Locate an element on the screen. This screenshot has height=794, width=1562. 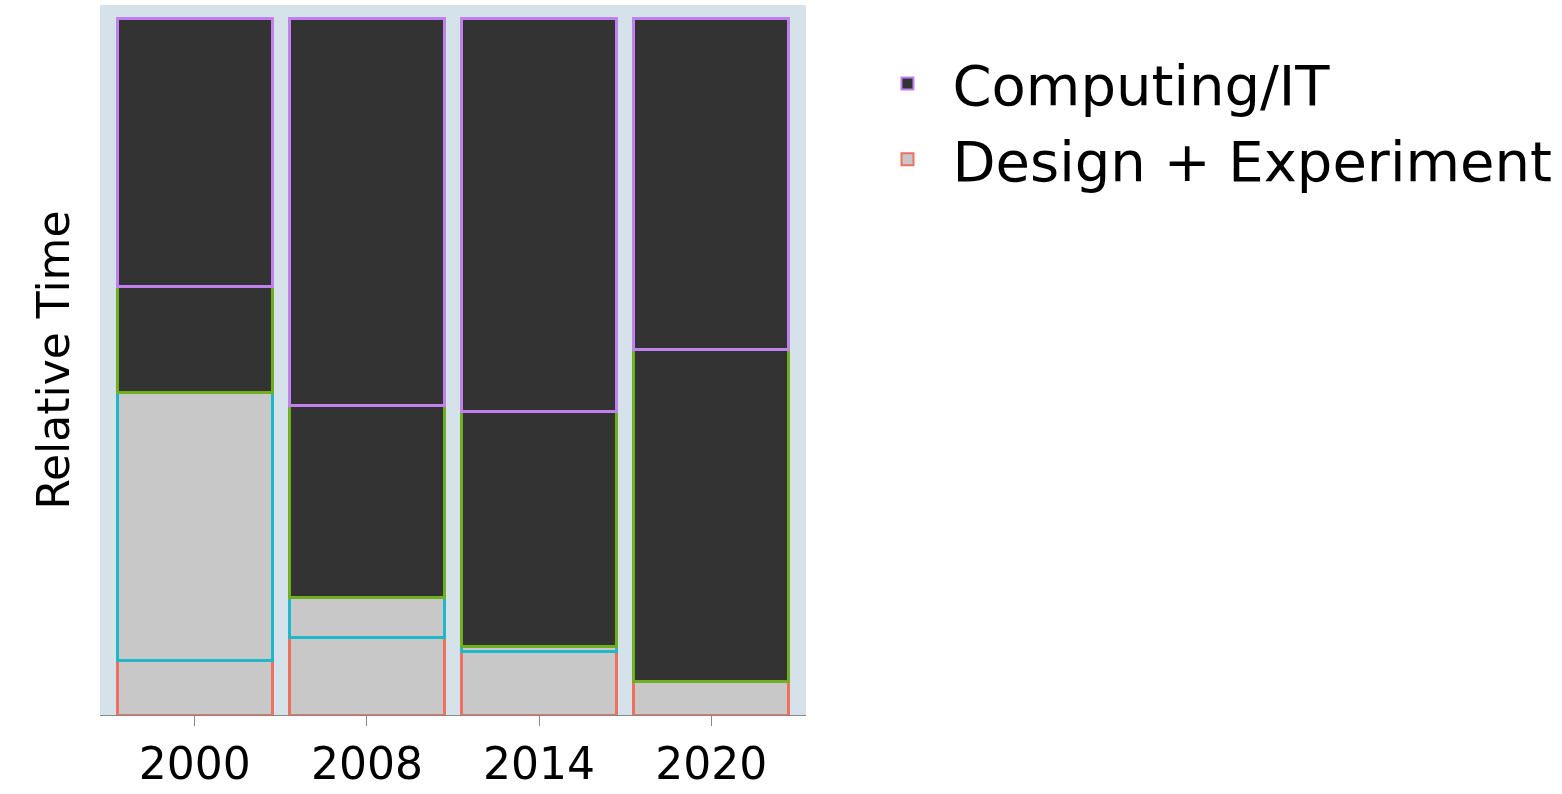
y-axis-title: Relative Time is located at coordinates (54, 360).